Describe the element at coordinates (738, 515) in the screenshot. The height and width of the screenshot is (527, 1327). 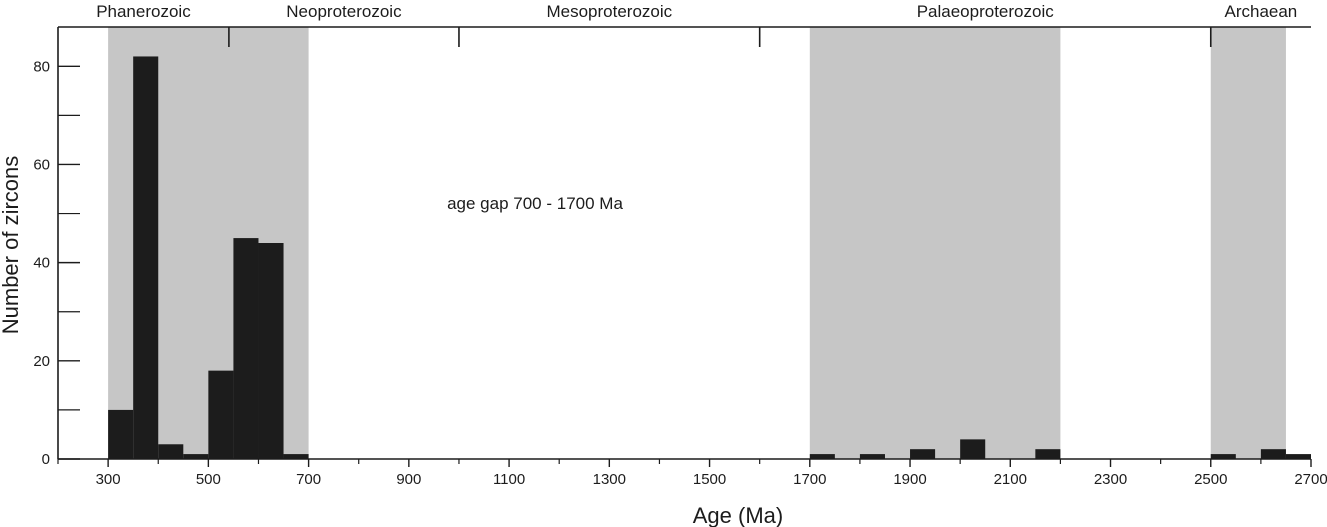
I see `x-axis-label: Age (Ma)` at that location.